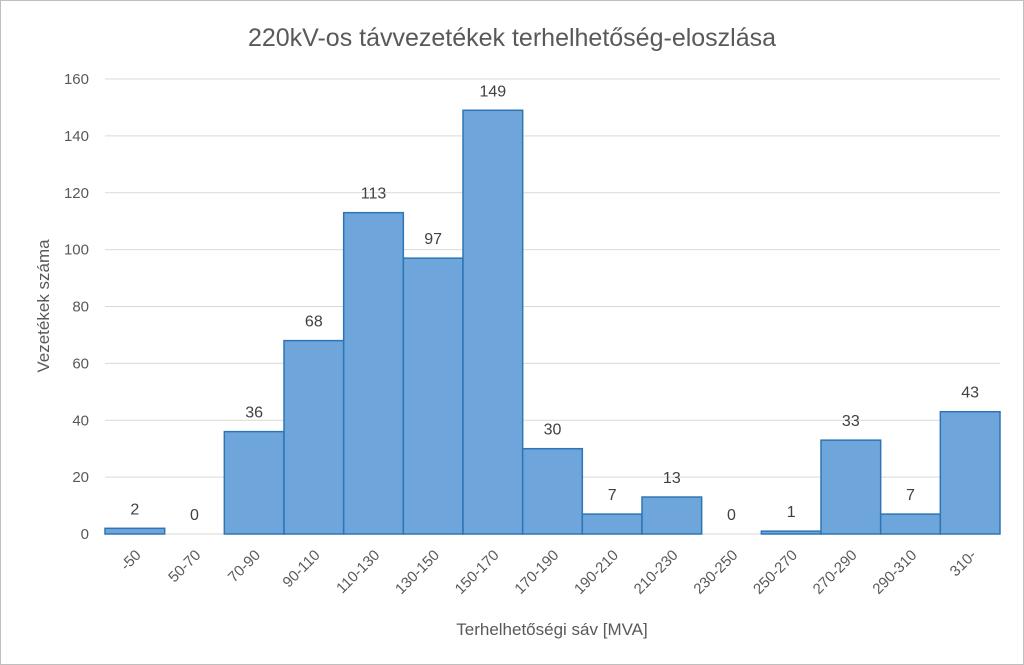  Describe the element at coordinates (80, 307) in the screenshot. I see `y-tick-label: 80` at that location.